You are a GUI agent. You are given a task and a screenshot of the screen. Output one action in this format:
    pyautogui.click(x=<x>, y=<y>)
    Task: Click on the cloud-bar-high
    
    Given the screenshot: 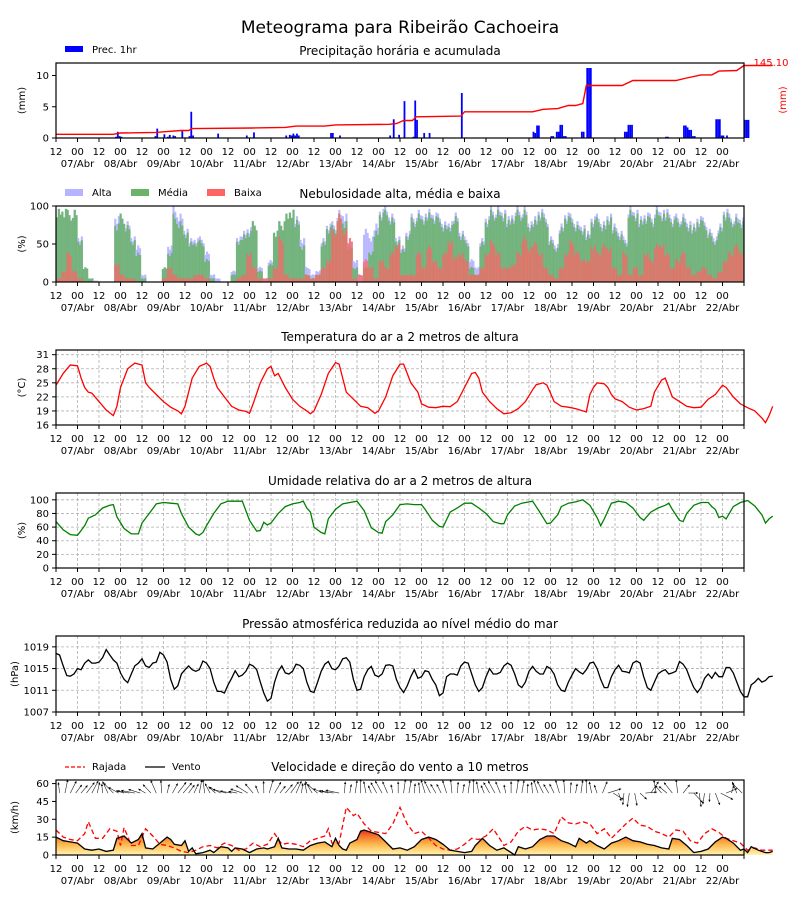 What is the action you would take?
    pyautogui.click(x=309, y=275)
    